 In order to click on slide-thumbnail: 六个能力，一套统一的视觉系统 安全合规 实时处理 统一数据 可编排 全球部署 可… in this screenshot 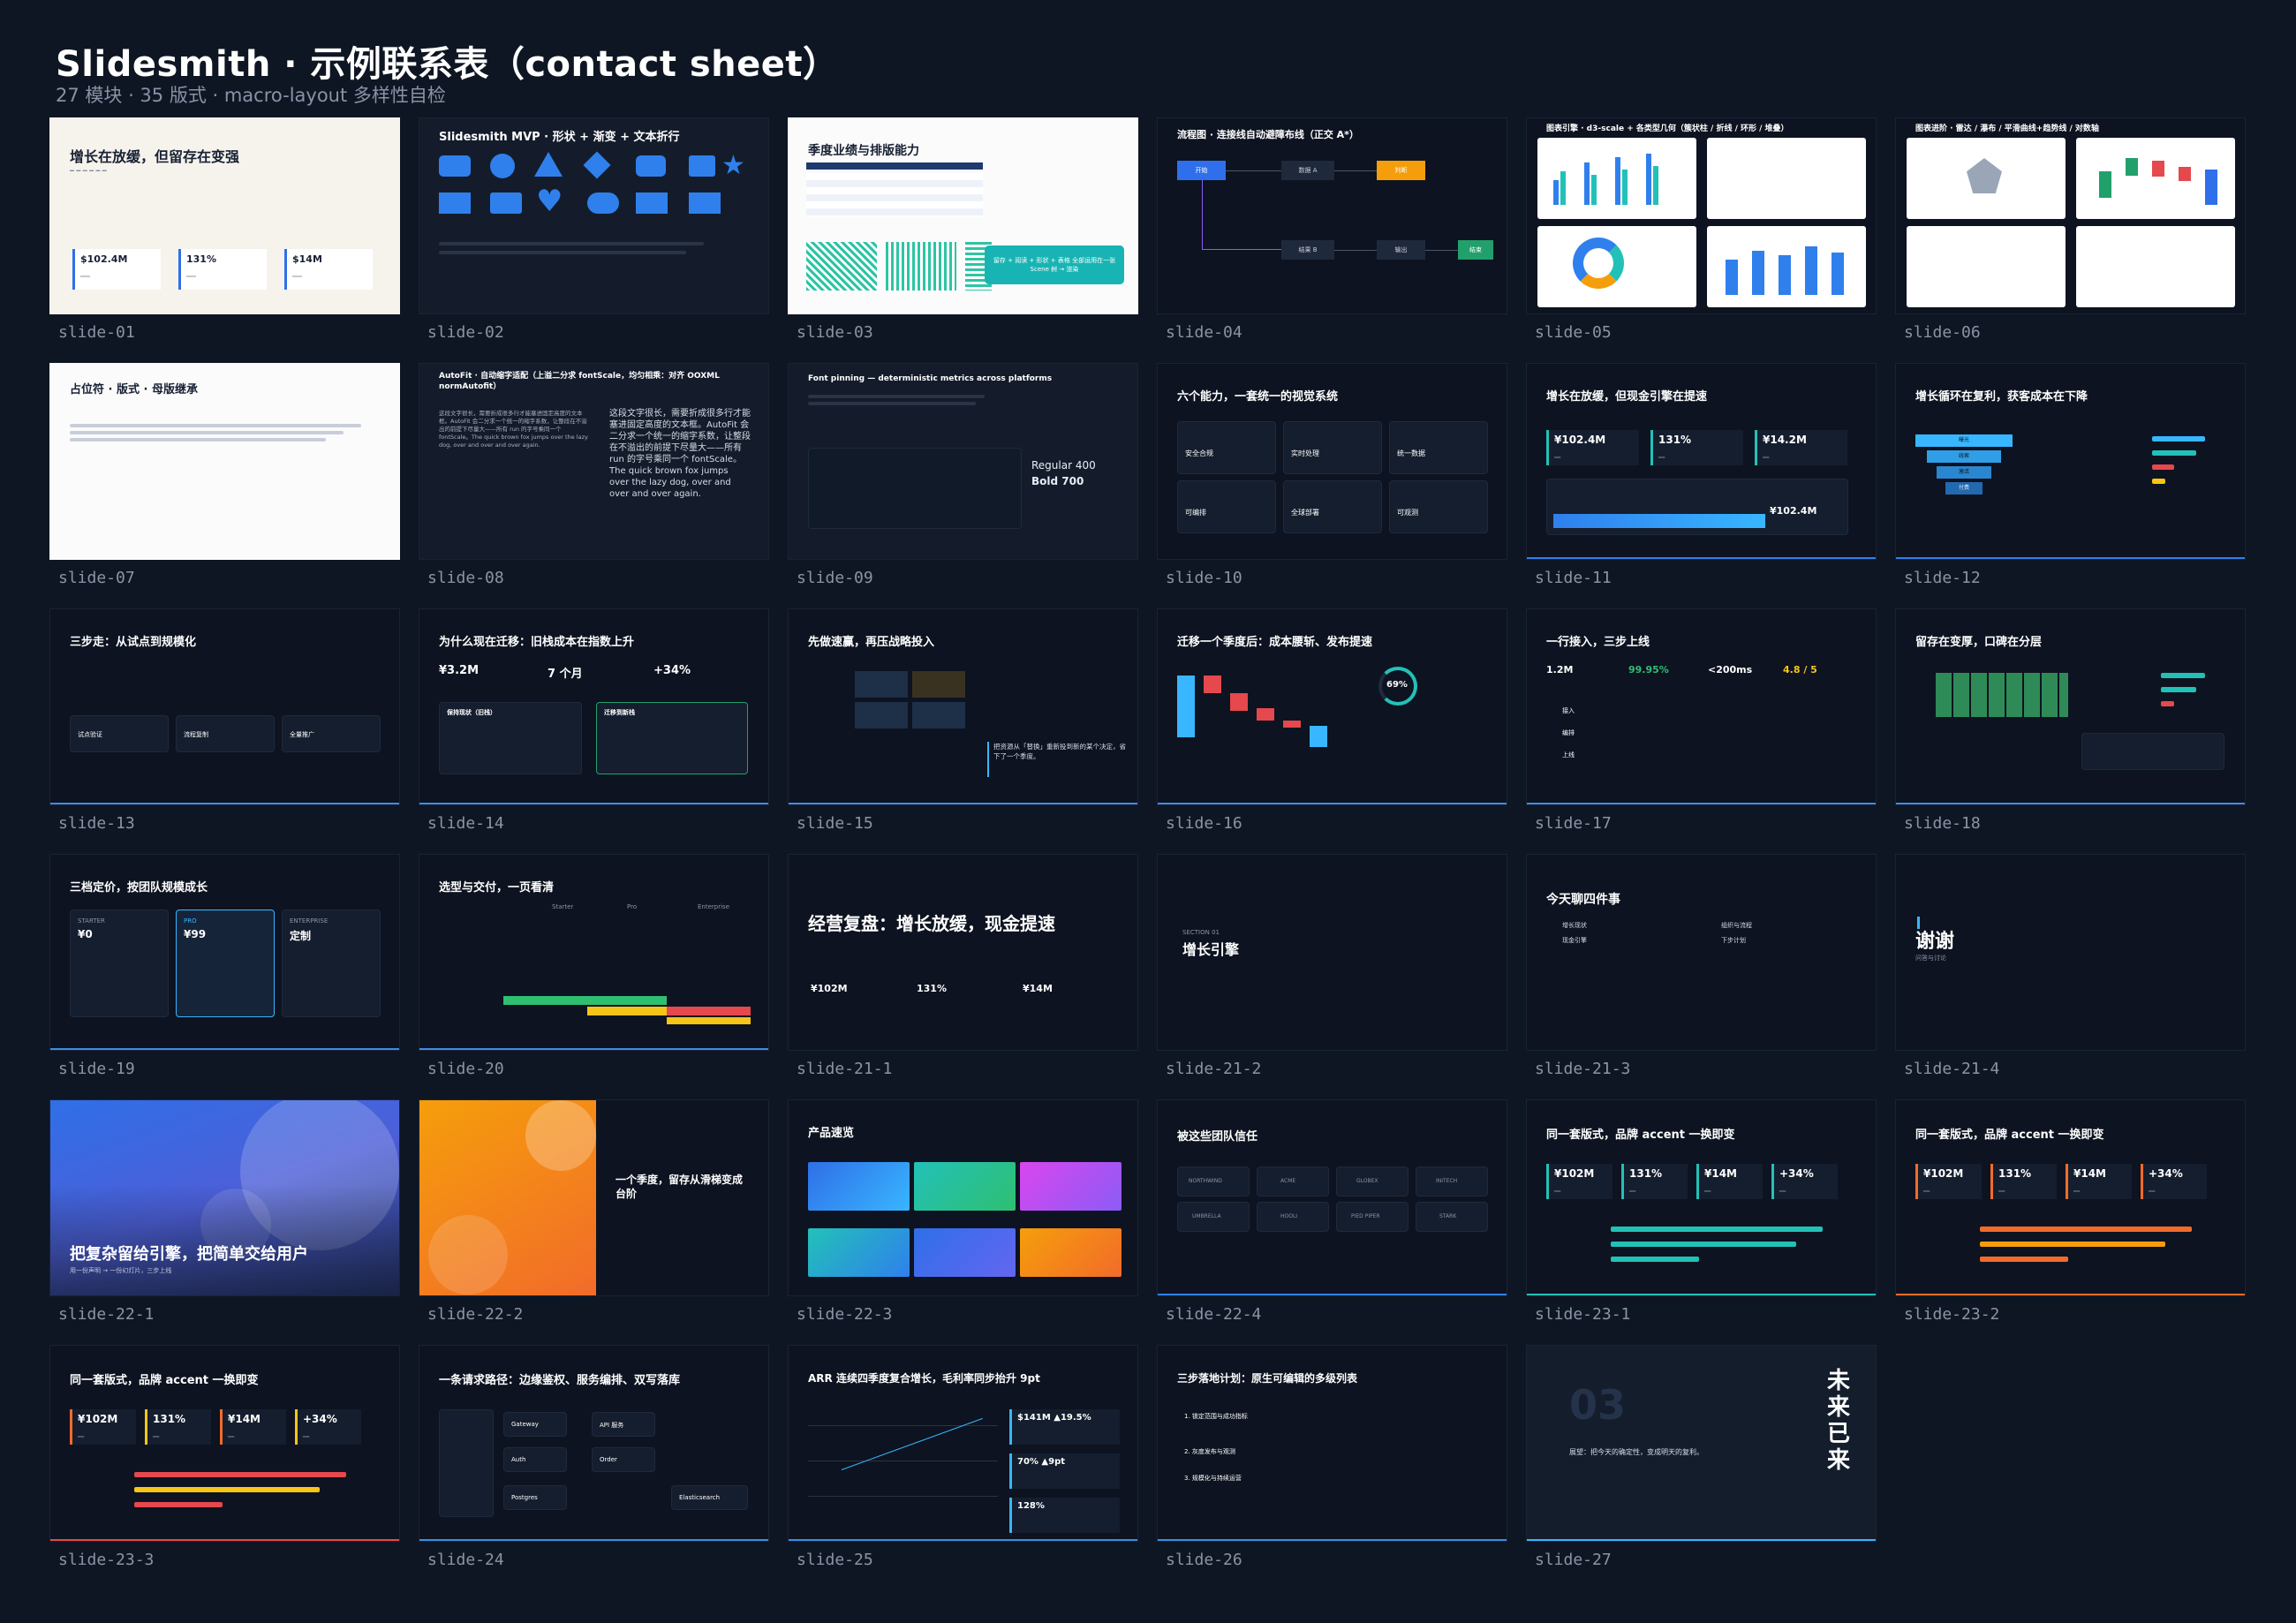, I will do `click(1332, 475)`.